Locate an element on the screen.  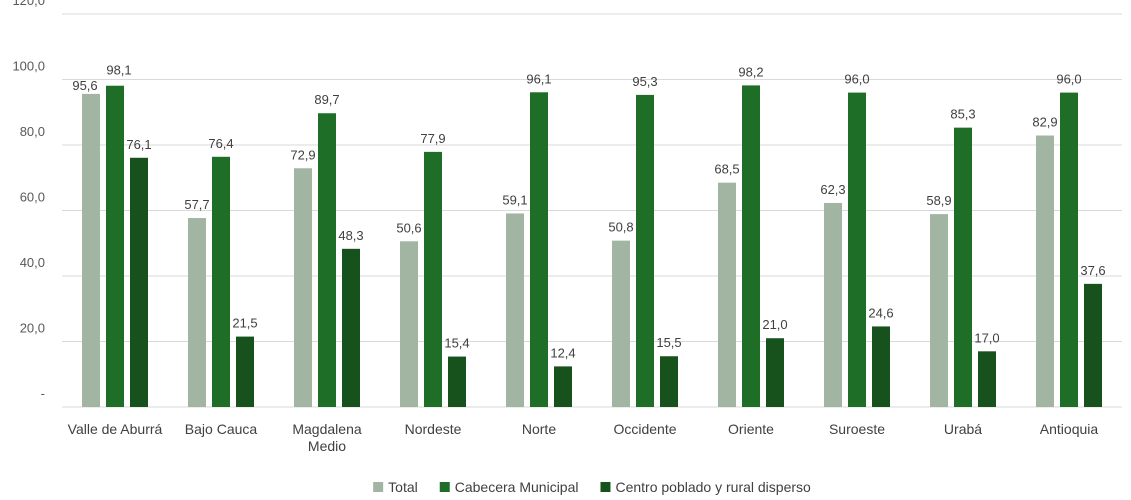
data-label: 50,6 is located at coordinates (408, 227).